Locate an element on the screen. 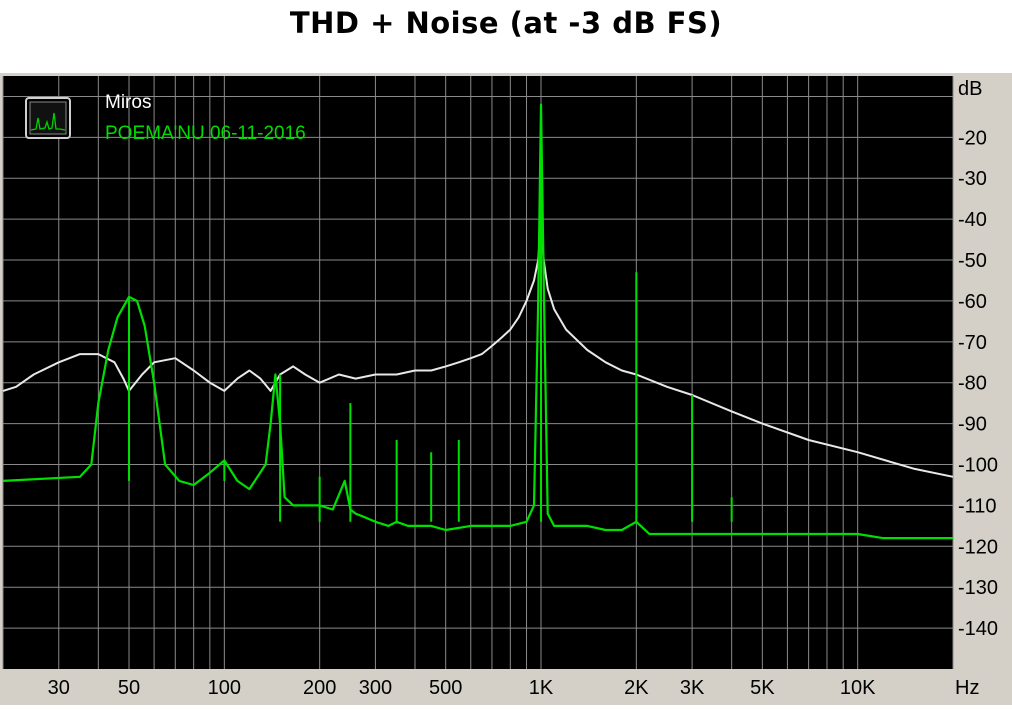  x-tick-label: 50 is located at coordinates (129, 688).